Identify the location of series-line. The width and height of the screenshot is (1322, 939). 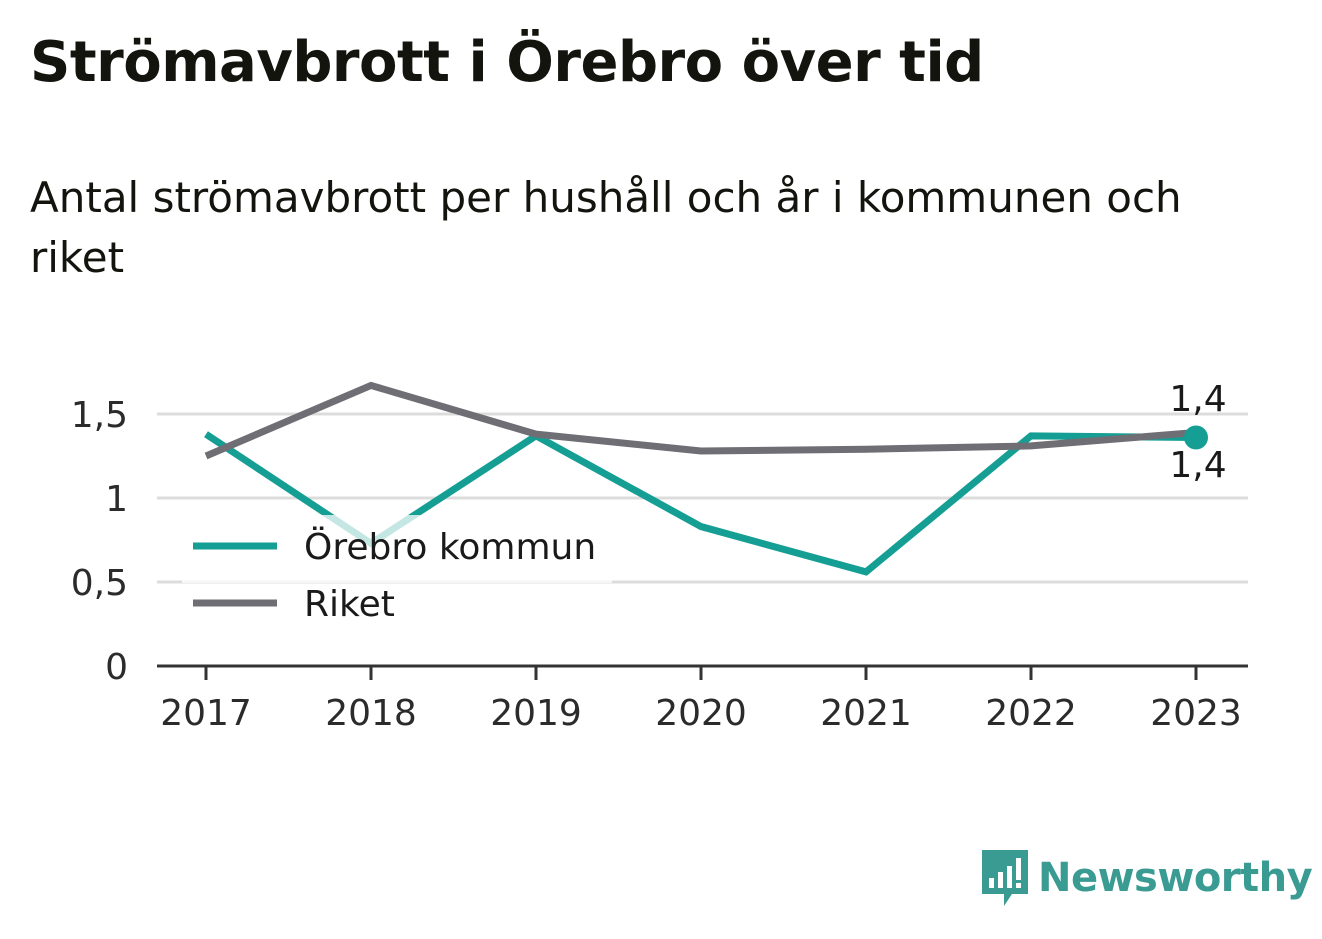
(700, 420).